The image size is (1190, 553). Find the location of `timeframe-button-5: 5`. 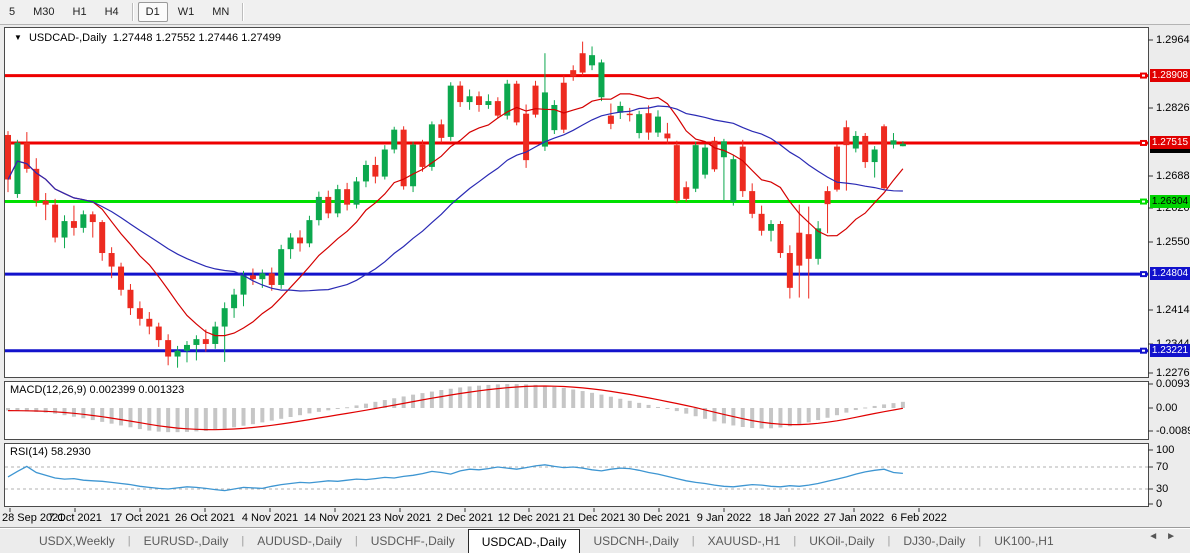

timeframe-button-5: 5 is located at coordinates (12, 12).